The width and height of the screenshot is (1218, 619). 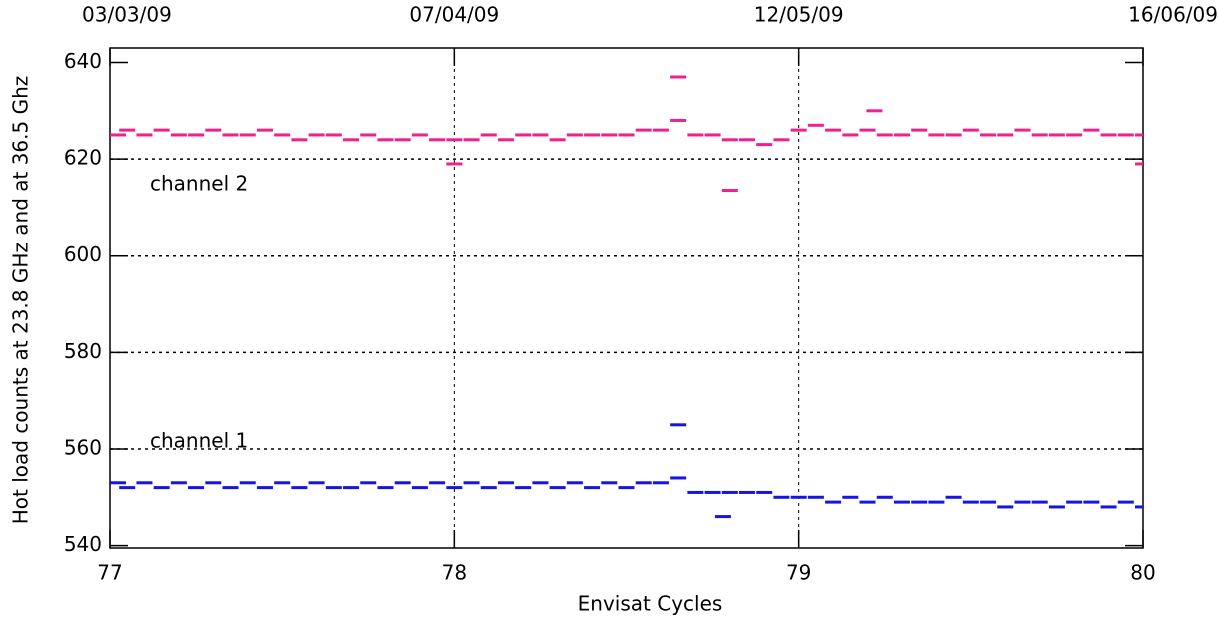 I want to click on x-tick-label: 78, so click(x=454, y=573).